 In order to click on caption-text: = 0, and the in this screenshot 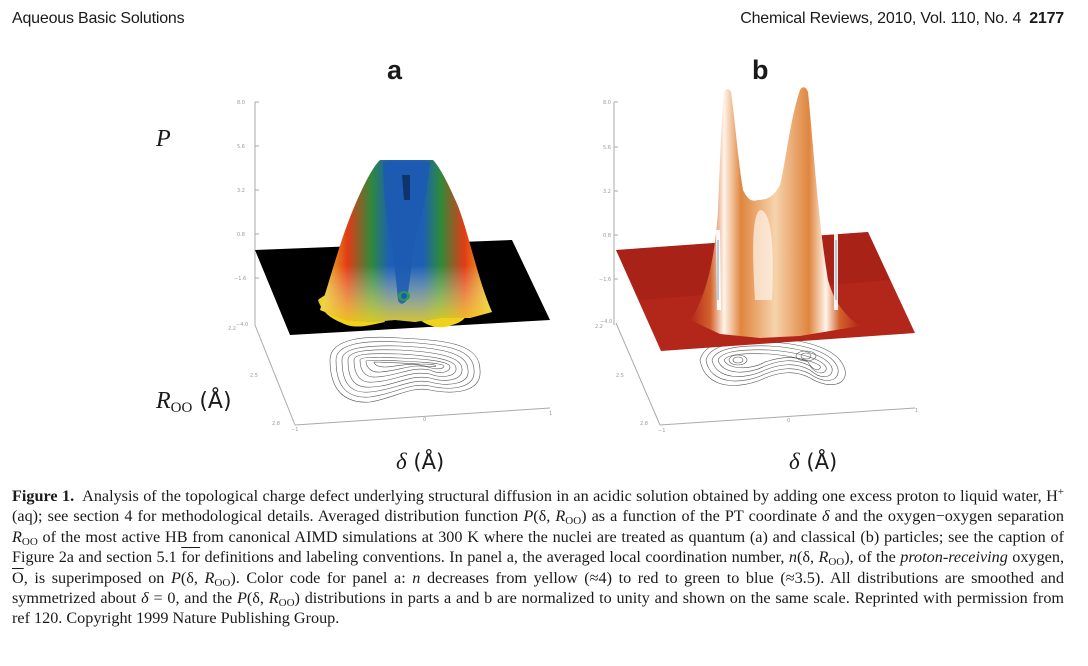, I will do `click(192, 598)`.